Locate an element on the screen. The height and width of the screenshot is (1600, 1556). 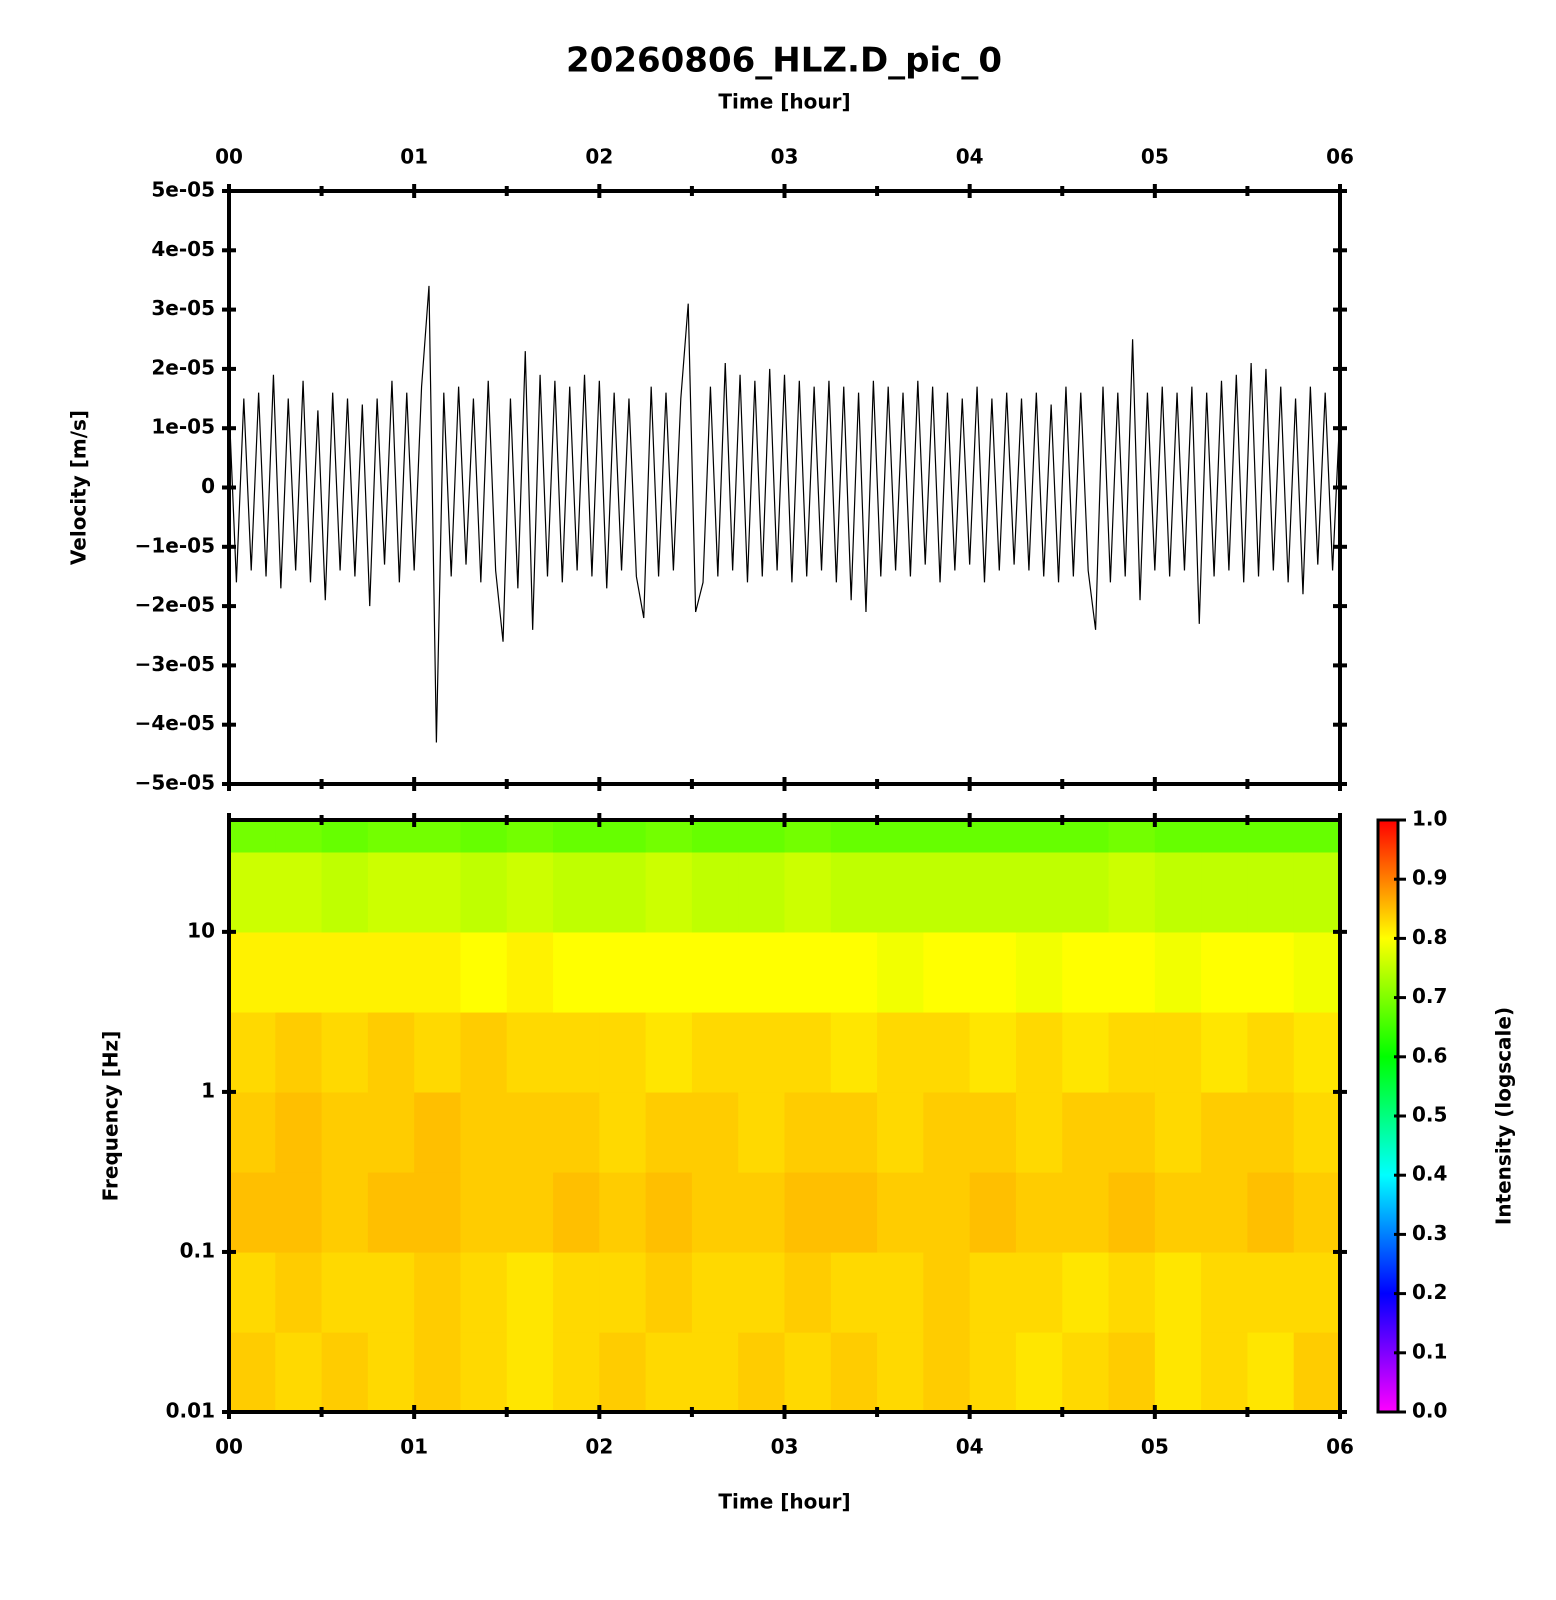
colorbar-label: Intensity (logscale) is located at coordinates (1504, 1116).